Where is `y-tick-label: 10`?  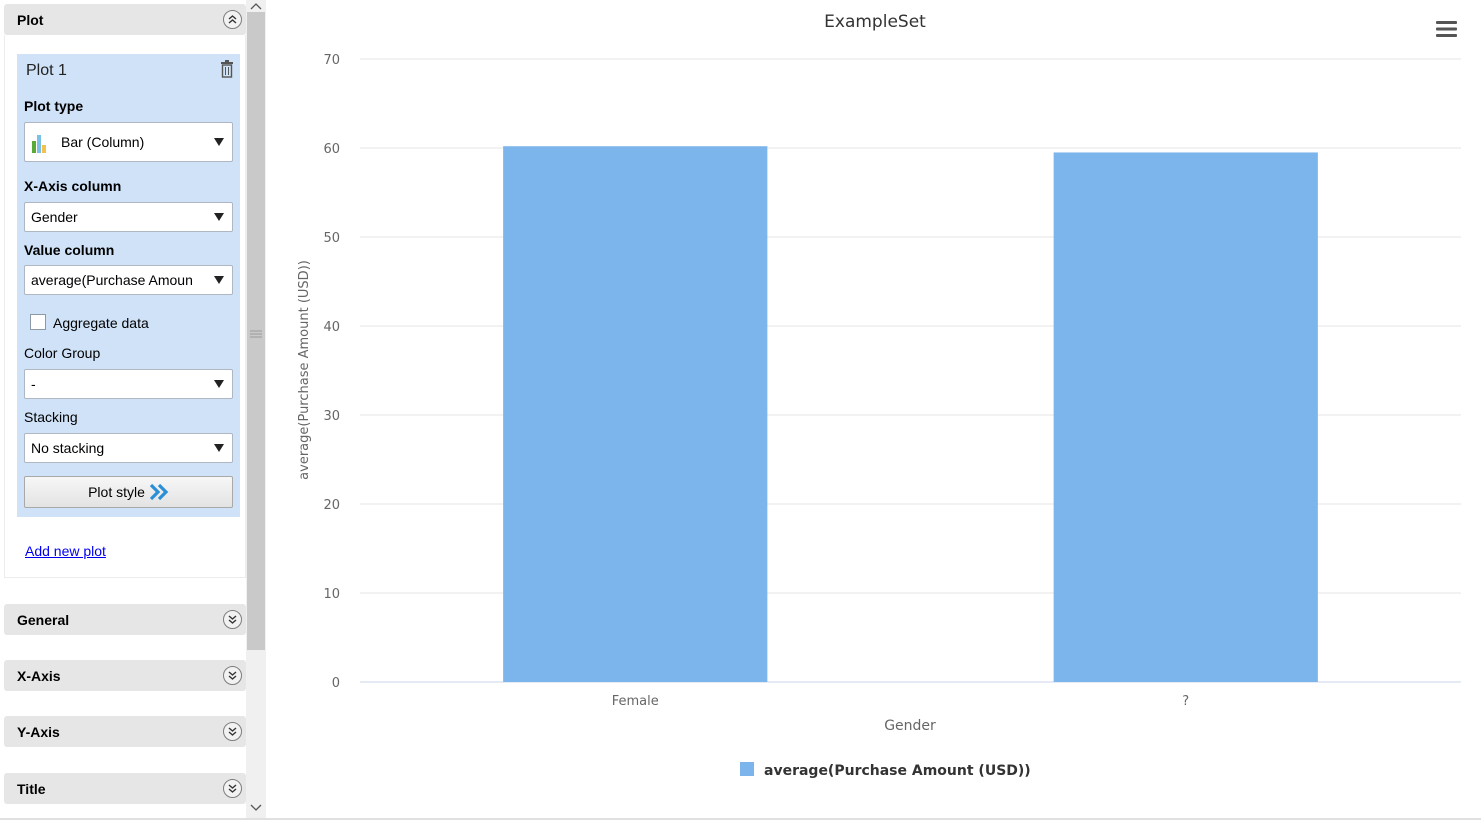
y-tick-label: 10 is located at coordinates (331, 594).